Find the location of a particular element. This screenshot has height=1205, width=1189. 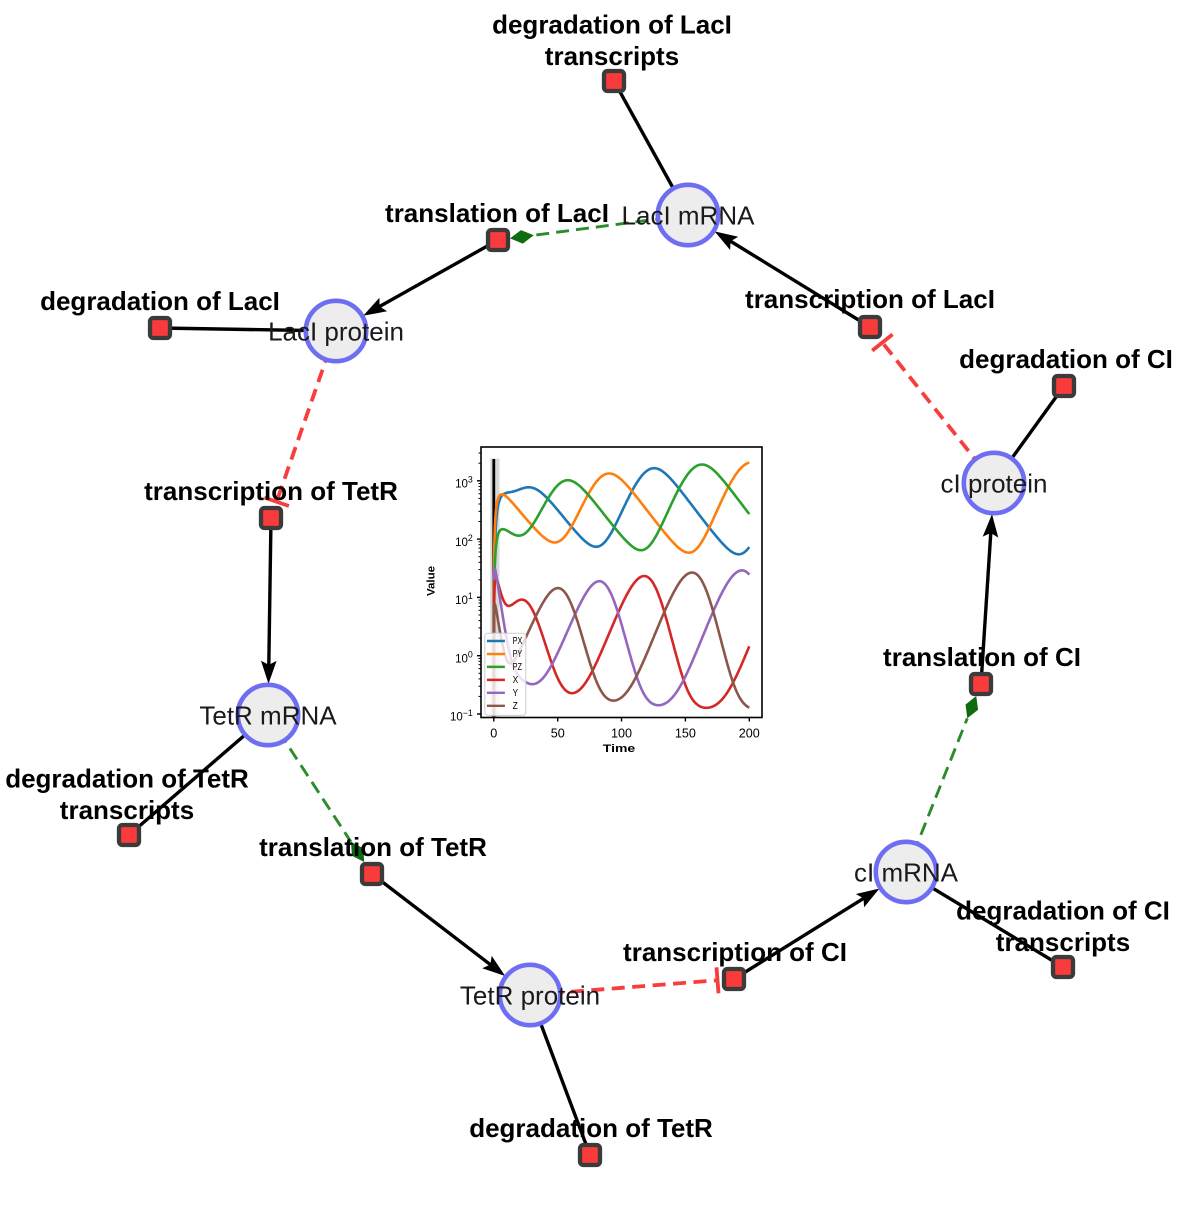

svg-text: Time is located at coordinates (619, 749).